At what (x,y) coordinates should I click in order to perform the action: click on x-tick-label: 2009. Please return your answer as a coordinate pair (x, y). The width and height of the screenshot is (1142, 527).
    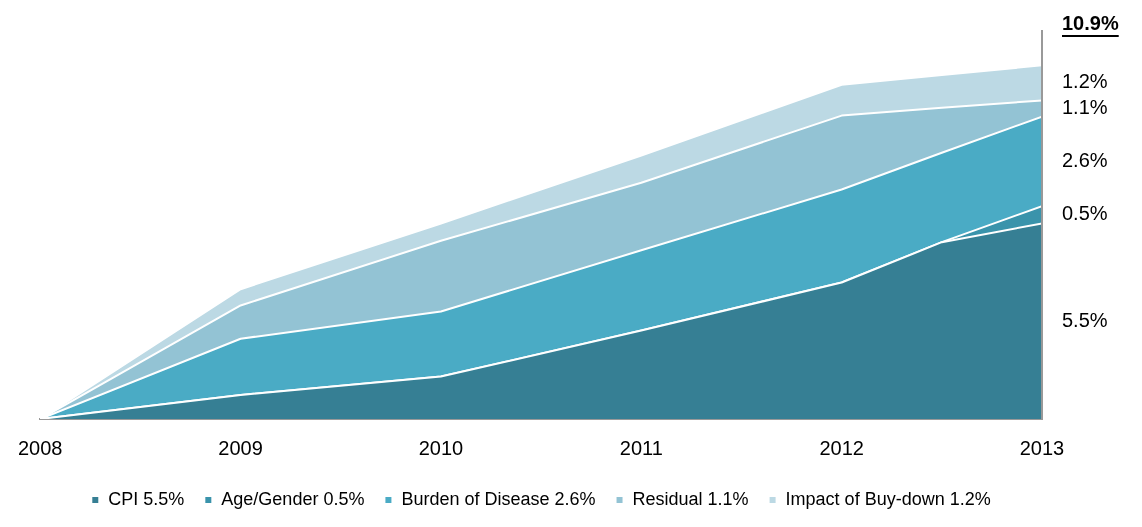
    Looking at the image, I should click on (240, 447).